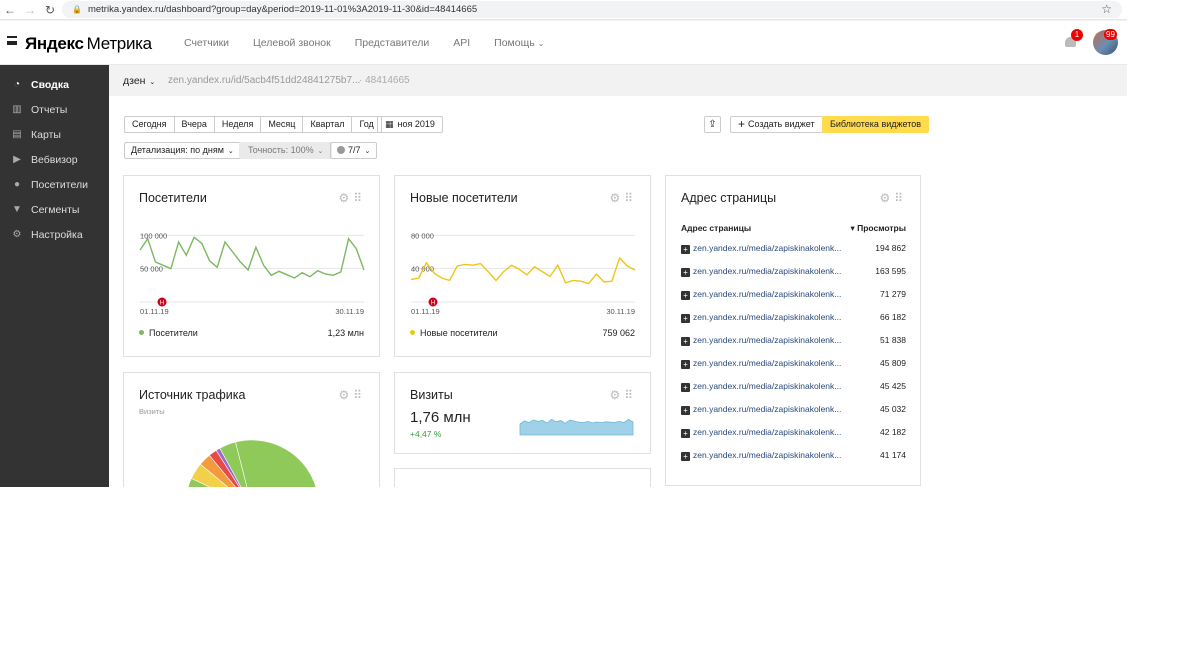 The height and width of the screenshot is (650, 1200). What do you see at coordinates (519, 43) in the screenshot?
I see `nav-help: Помощь ⌄` at bounding box center [519, 43].